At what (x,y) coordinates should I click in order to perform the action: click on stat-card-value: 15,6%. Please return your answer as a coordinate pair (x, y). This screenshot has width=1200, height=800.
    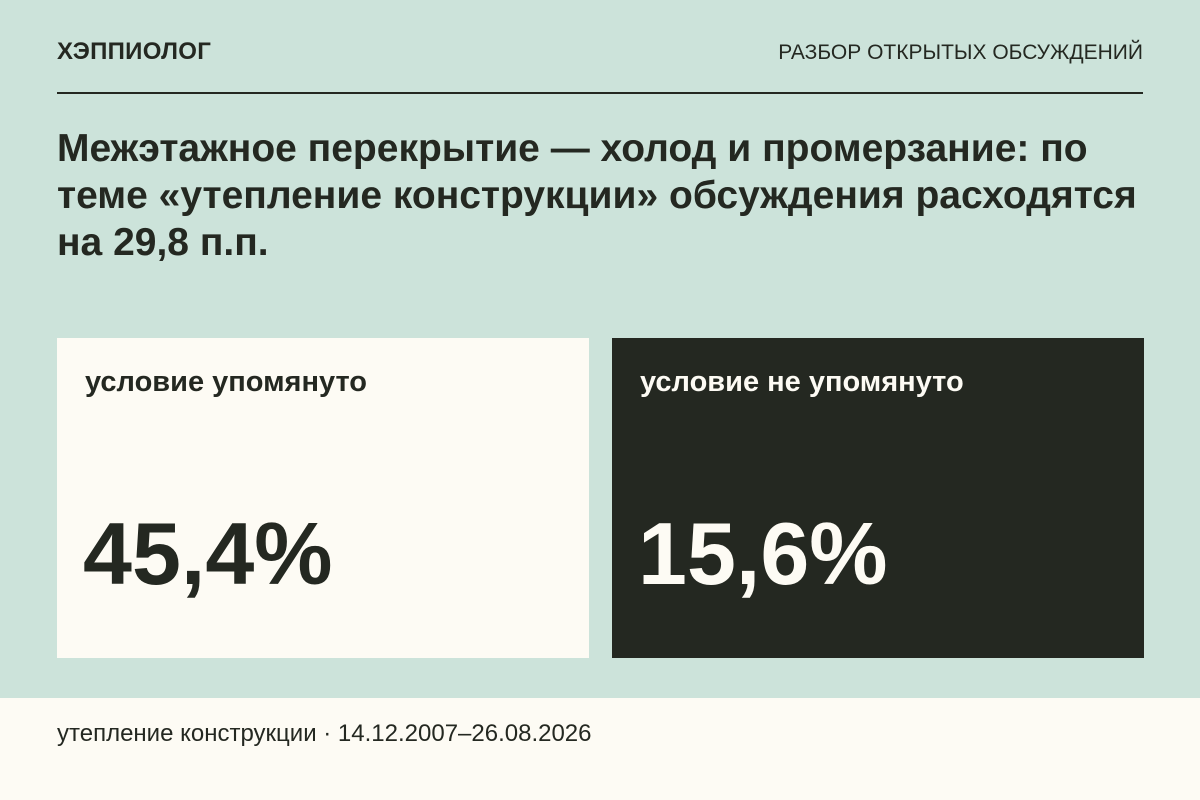
    Looking at the image, I should click on (763, 553).